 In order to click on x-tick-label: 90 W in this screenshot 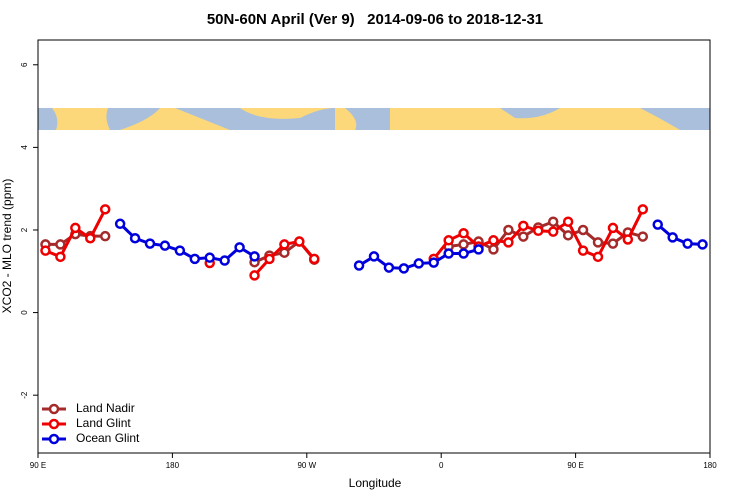, I will do `click(306, 465)`.